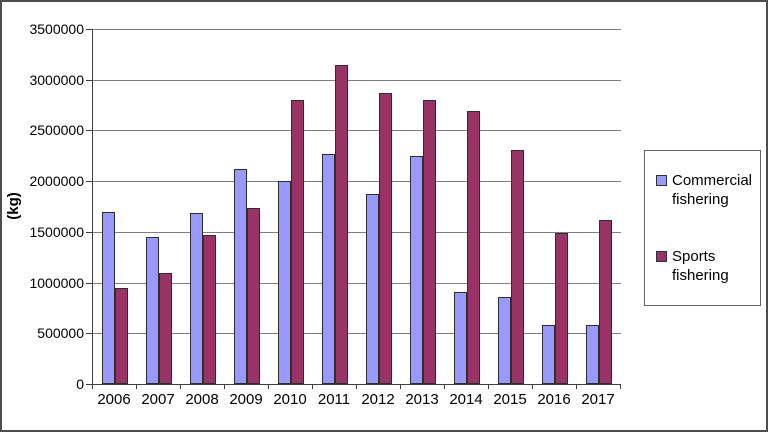 The image size is (768, 432). I want to click on bar-group-2010, so click(291, 206).